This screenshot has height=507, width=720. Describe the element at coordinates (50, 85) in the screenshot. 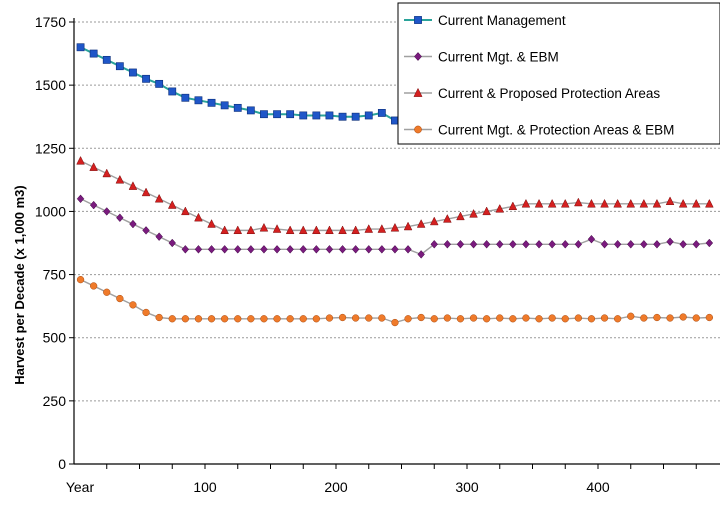

I see `y-tick-label: 1500` at that location.